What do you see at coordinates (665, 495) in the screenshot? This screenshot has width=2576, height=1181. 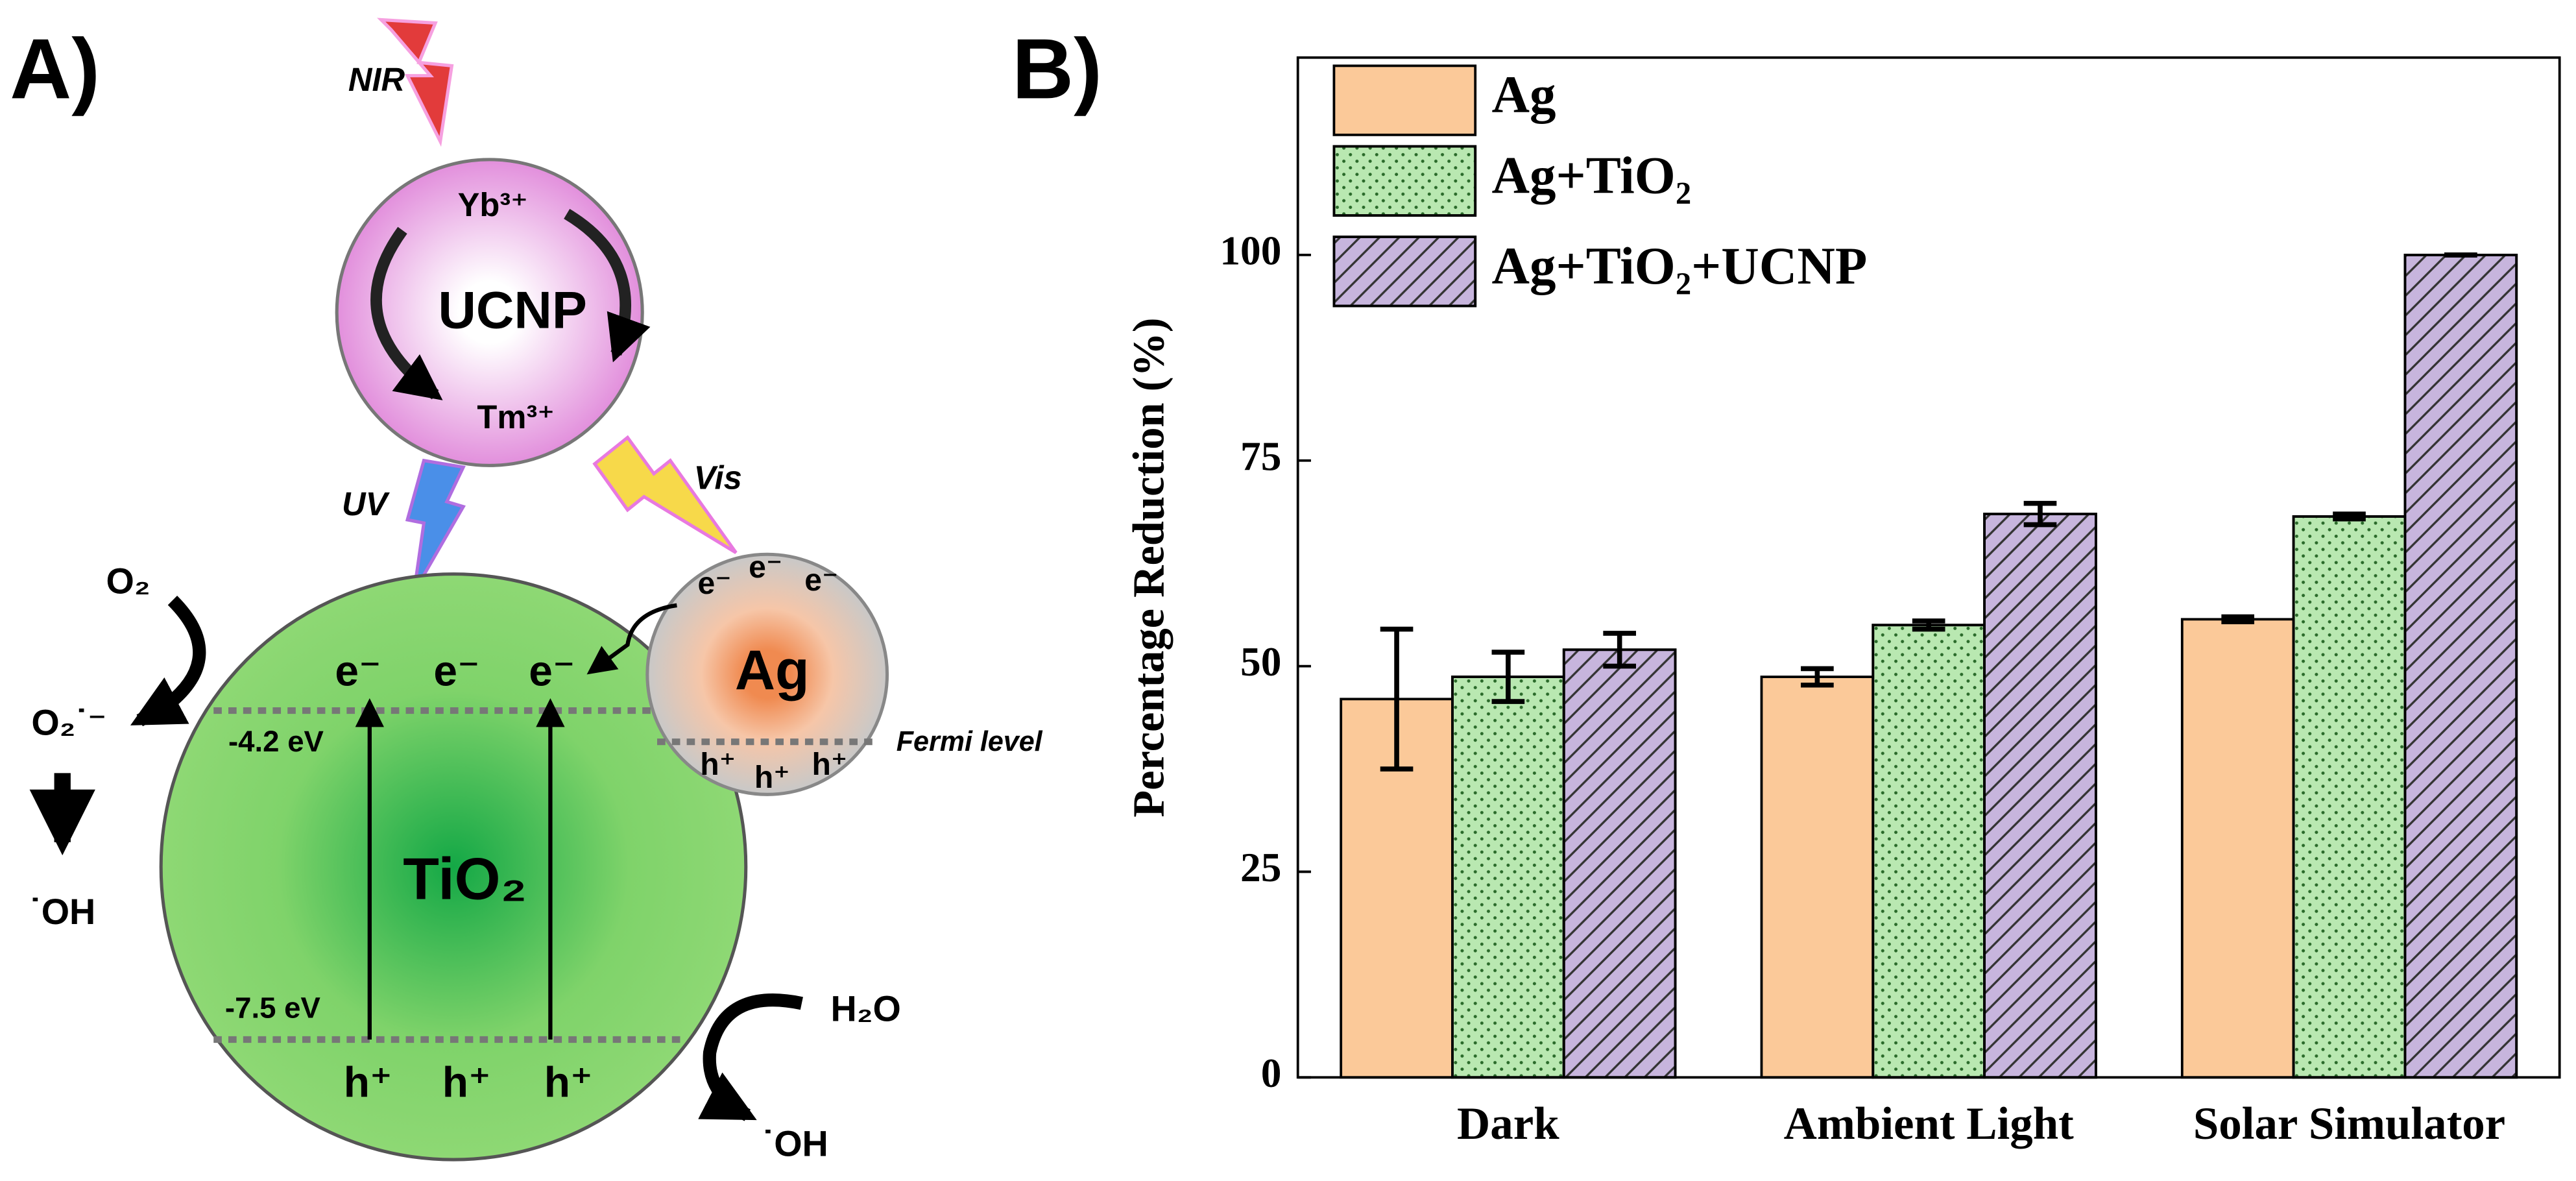 I see `vis-bolt` at bounding box center [665, 495].